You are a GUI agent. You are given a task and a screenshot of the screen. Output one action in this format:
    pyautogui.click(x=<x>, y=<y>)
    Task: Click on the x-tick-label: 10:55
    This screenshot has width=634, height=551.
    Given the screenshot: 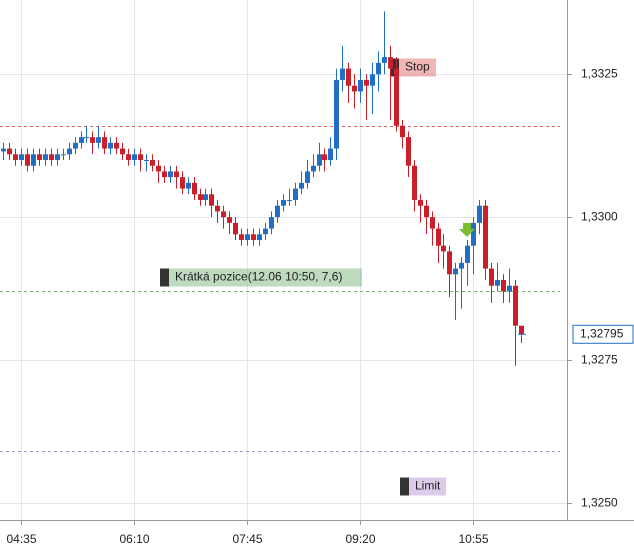 What is the action you would take?
    pyautogui.click(x=473, y=539)
    